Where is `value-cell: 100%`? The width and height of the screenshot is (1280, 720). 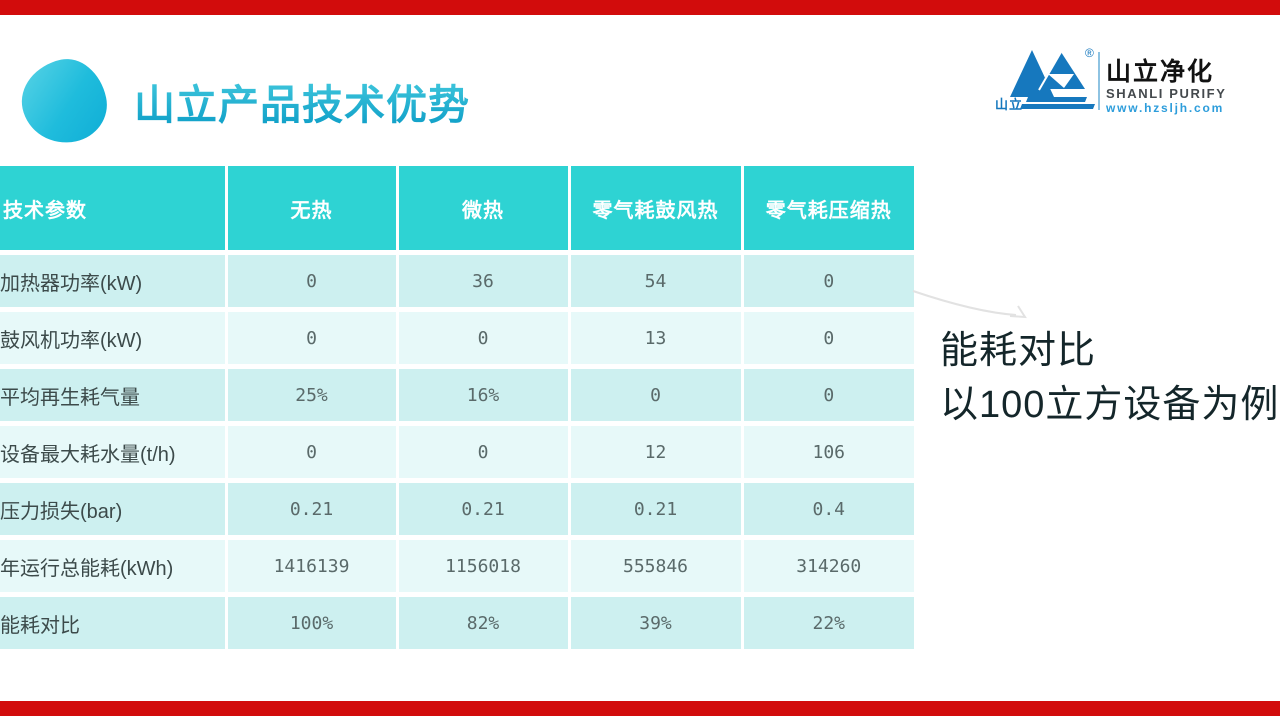
value-cell: 100% is located at coordinates (310, 620).